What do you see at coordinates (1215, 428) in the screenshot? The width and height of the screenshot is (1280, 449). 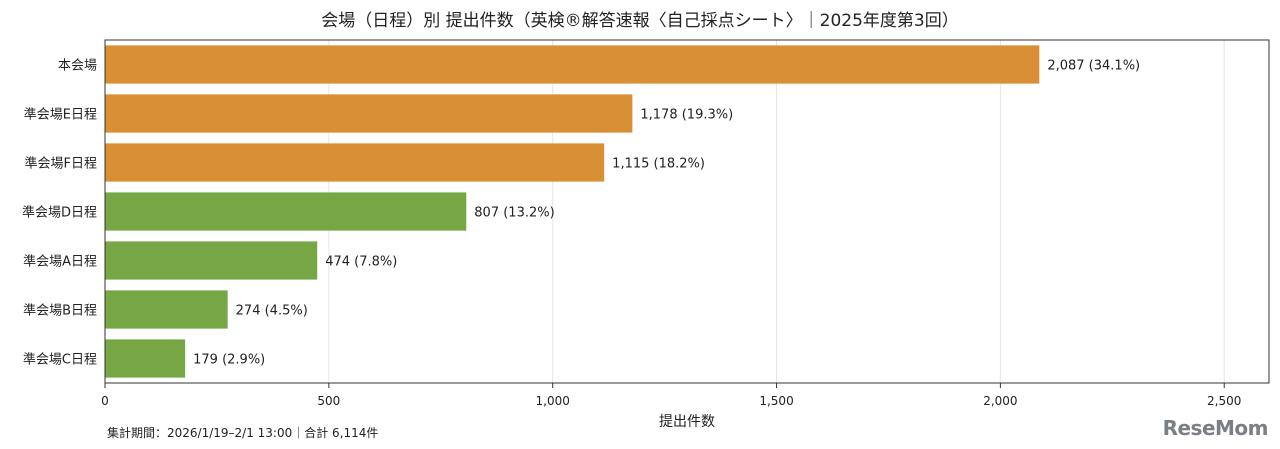 I see `resemom-logo: ReseMom` at bounding box center [1215, 428].